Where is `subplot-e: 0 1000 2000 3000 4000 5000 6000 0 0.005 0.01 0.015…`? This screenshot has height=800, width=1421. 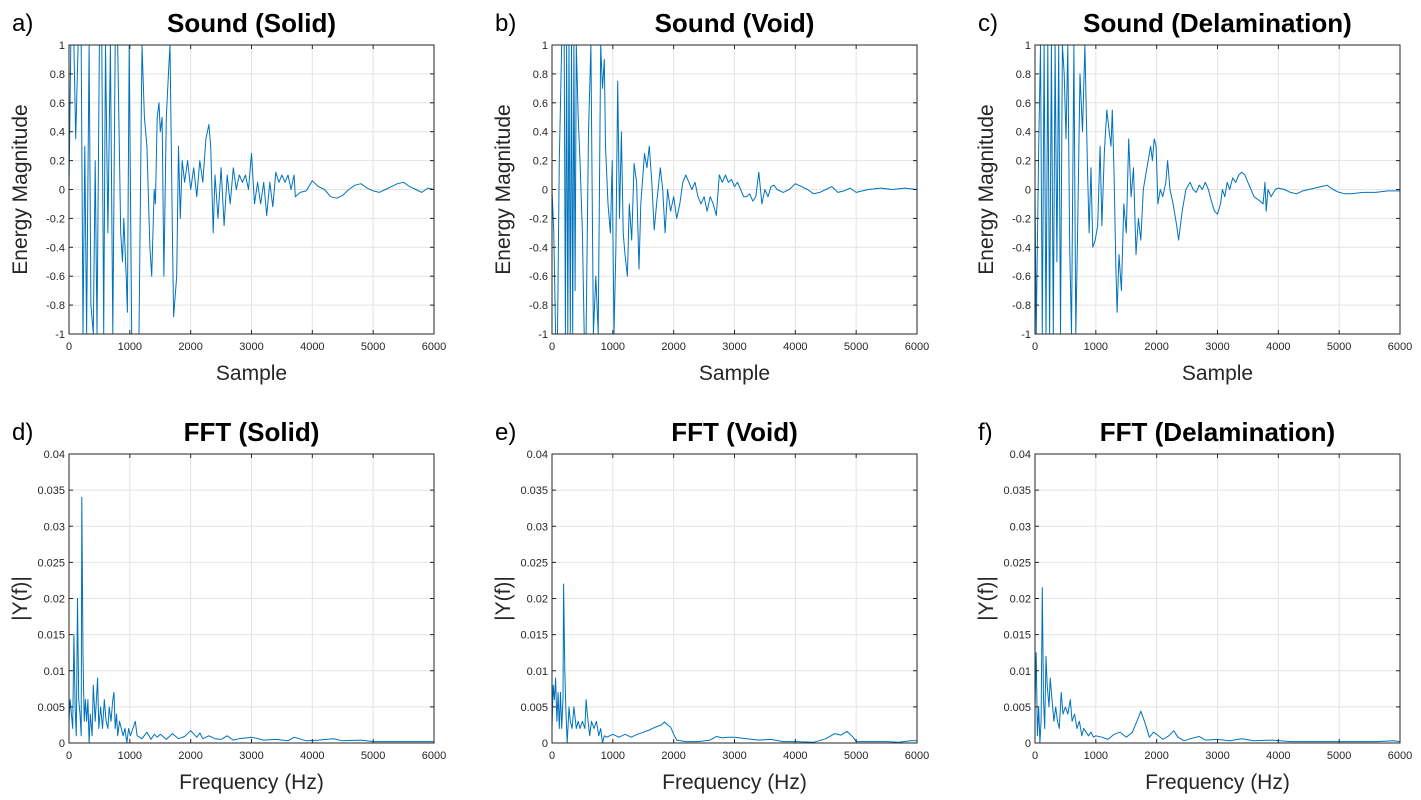 subplot-e: 0 1000 2000 3000 4000 5000 6000 0 0.005 0.01 0.015… is located at coordinates (710, 605).